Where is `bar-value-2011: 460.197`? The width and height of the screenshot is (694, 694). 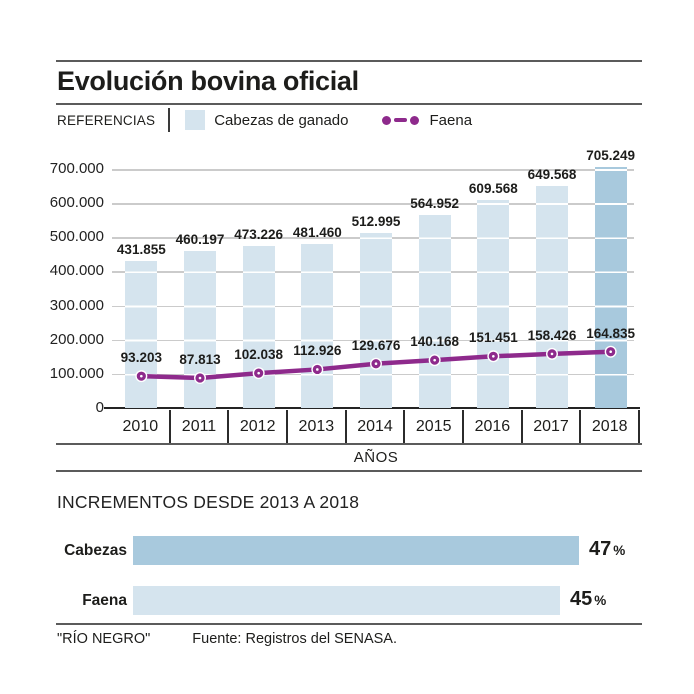 bar-value-2011: 460.197 is located at coordinates (200, 239).